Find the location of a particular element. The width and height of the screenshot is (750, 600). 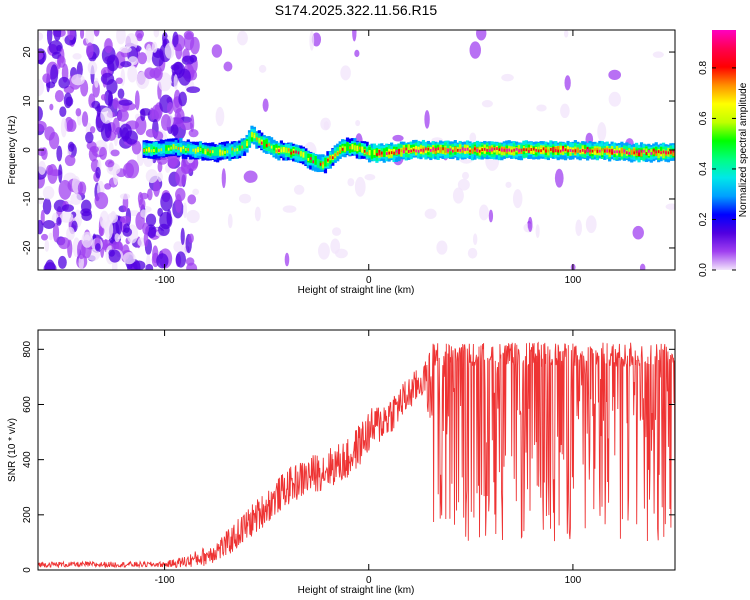

spectrogram-ytick-label: -10 is located at coordinates (27, 198).